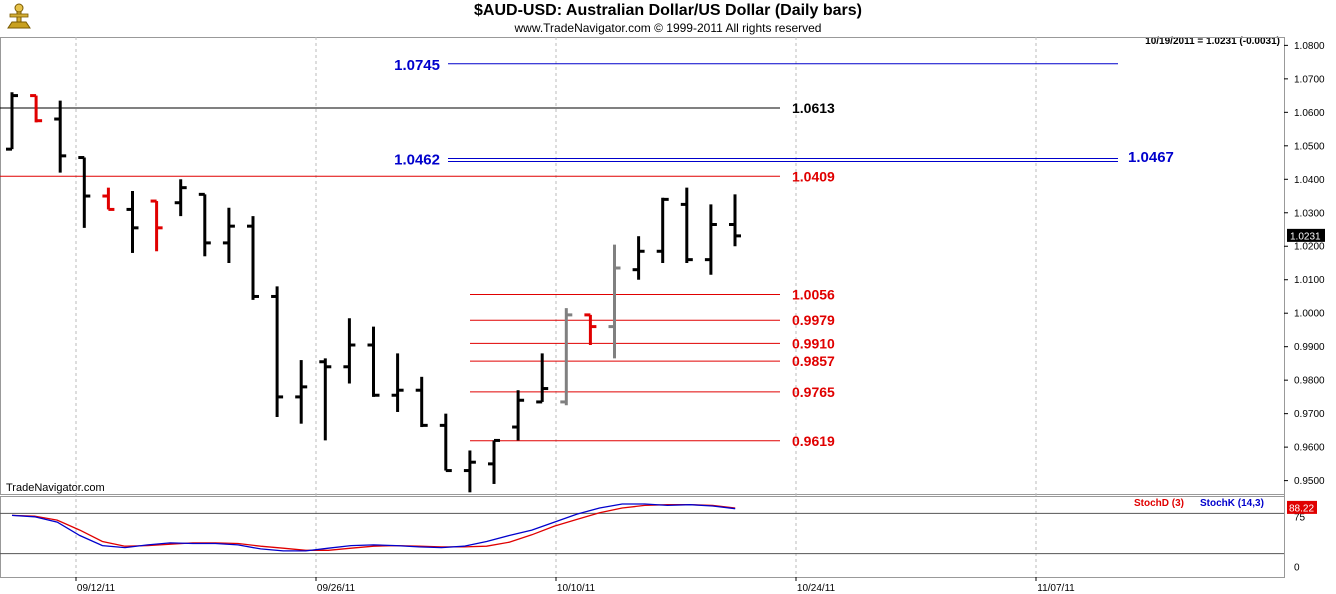  I want to click on y-tick-label: 0.9600, so click(1309, 448).